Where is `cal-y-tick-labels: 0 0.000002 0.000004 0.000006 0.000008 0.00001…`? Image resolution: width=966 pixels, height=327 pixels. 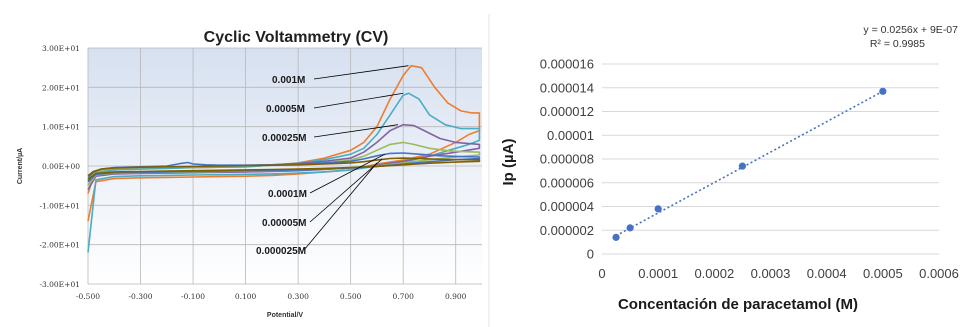 cal-y-tick-labels: 0 0.000002 0.000004 0.000006 0.000008 0.00001… is located at coordinates (567, 159).